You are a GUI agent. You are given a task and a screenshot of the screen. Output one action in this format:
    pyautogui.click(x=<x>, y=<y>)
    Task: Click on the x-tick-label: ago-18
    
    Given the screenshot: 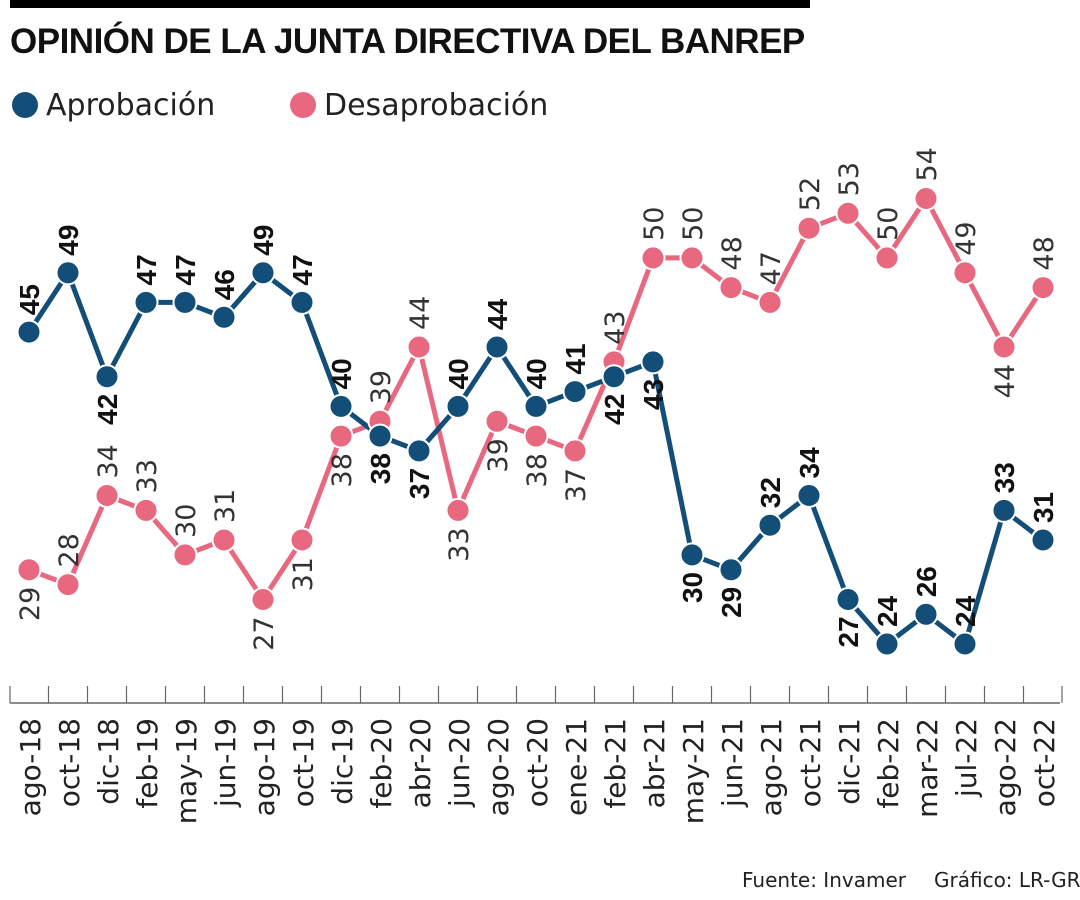 What is the action you would take?
    pyautogui.click(x=30, y=767)
    